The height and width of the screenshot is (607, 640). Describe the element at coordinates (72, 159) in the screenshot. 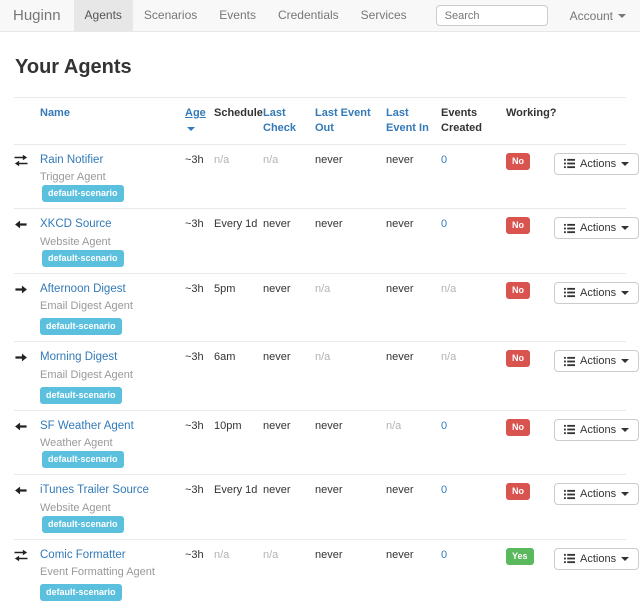

I see `agent-name-link: Rain Notifier` at that location.